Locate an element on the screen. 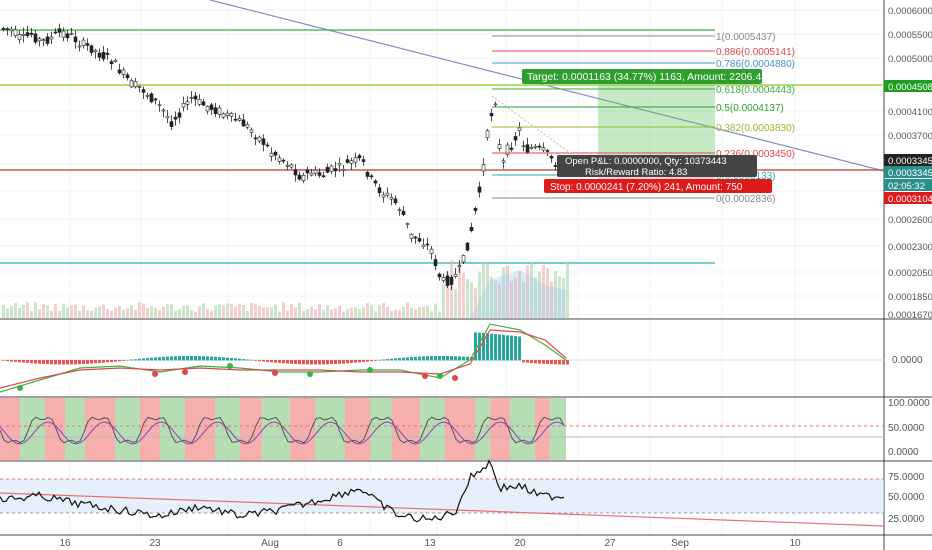 The width and height of the screenshot is (932, 550). time-tick: 20 is located at coordinates (520, 543).